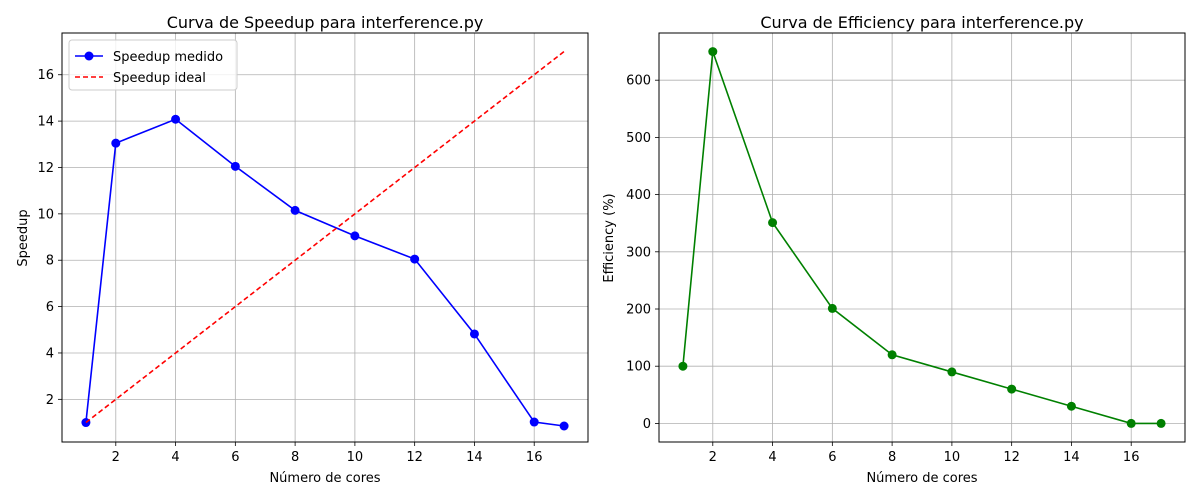 The width and height of the screenshot is (1200, 500). I want to click on speedup-x-tick-label: 2, so click(116, 457).